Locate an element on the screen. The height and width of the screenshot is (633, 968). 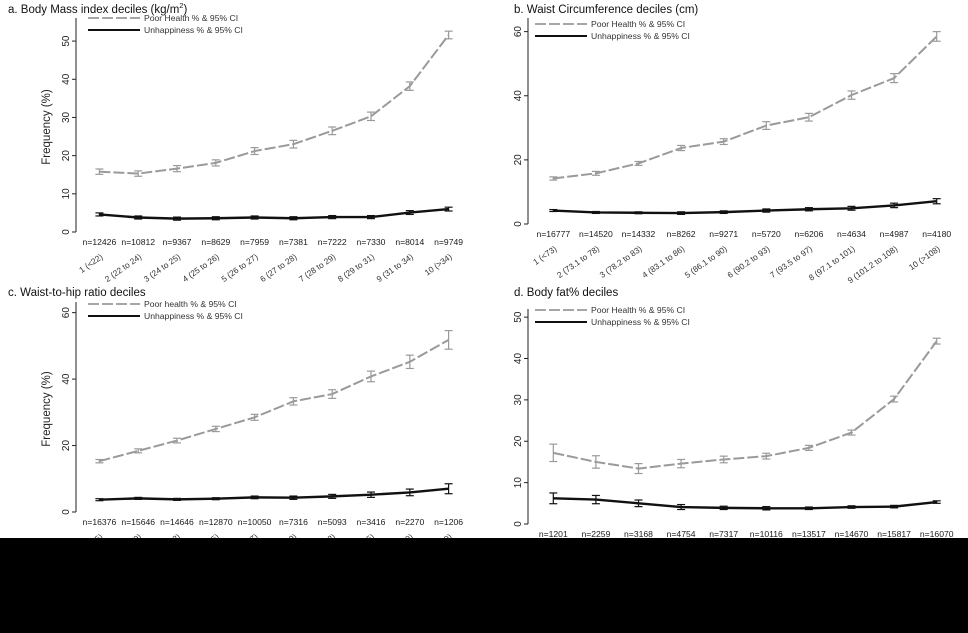
n-label: n=3168 is located at coordinates (638, 534).